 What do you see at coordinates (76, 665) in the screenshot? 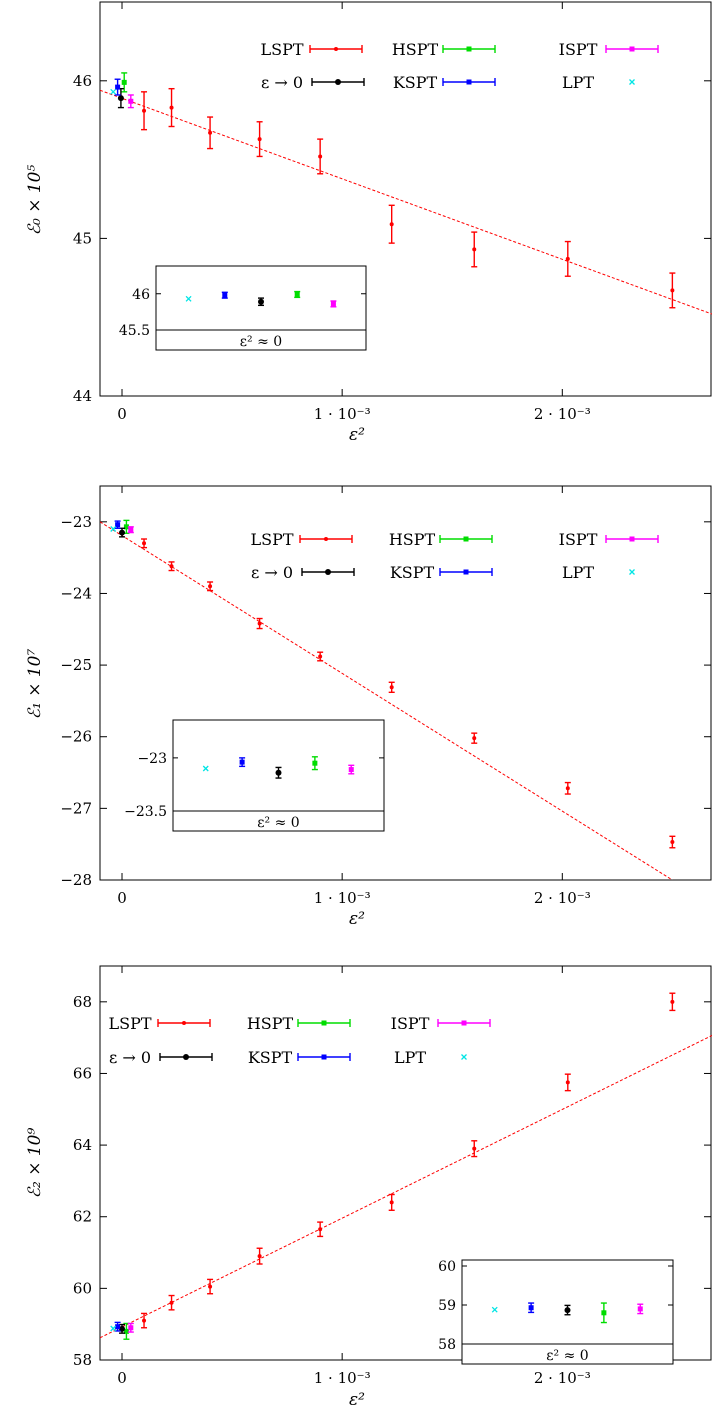
I see `y-tick-label: −25` at bounding box center [76, 665].